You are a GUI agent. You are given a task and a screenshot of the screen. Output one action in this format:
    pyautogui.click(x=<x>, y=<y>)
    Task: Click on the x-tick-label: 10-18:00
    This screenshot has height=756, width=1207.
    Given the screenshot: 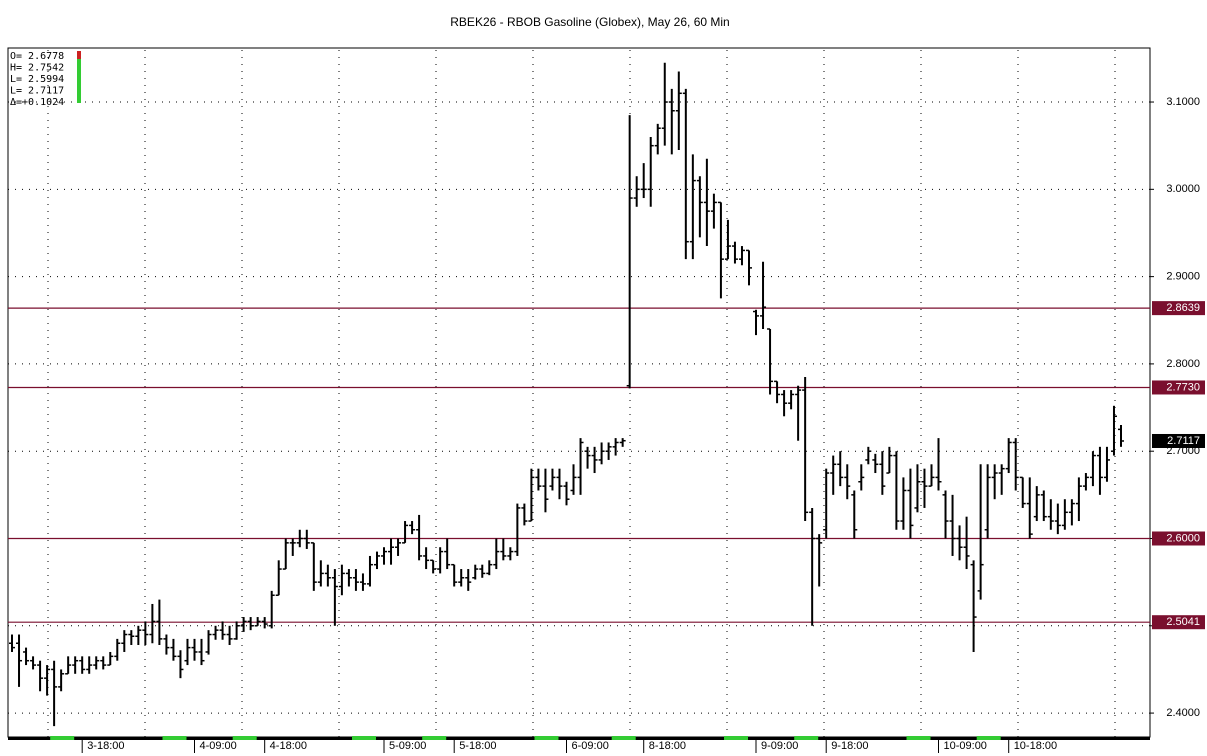 What is the action you would take?
    pyautogui.click(x=1035, y=746)
    